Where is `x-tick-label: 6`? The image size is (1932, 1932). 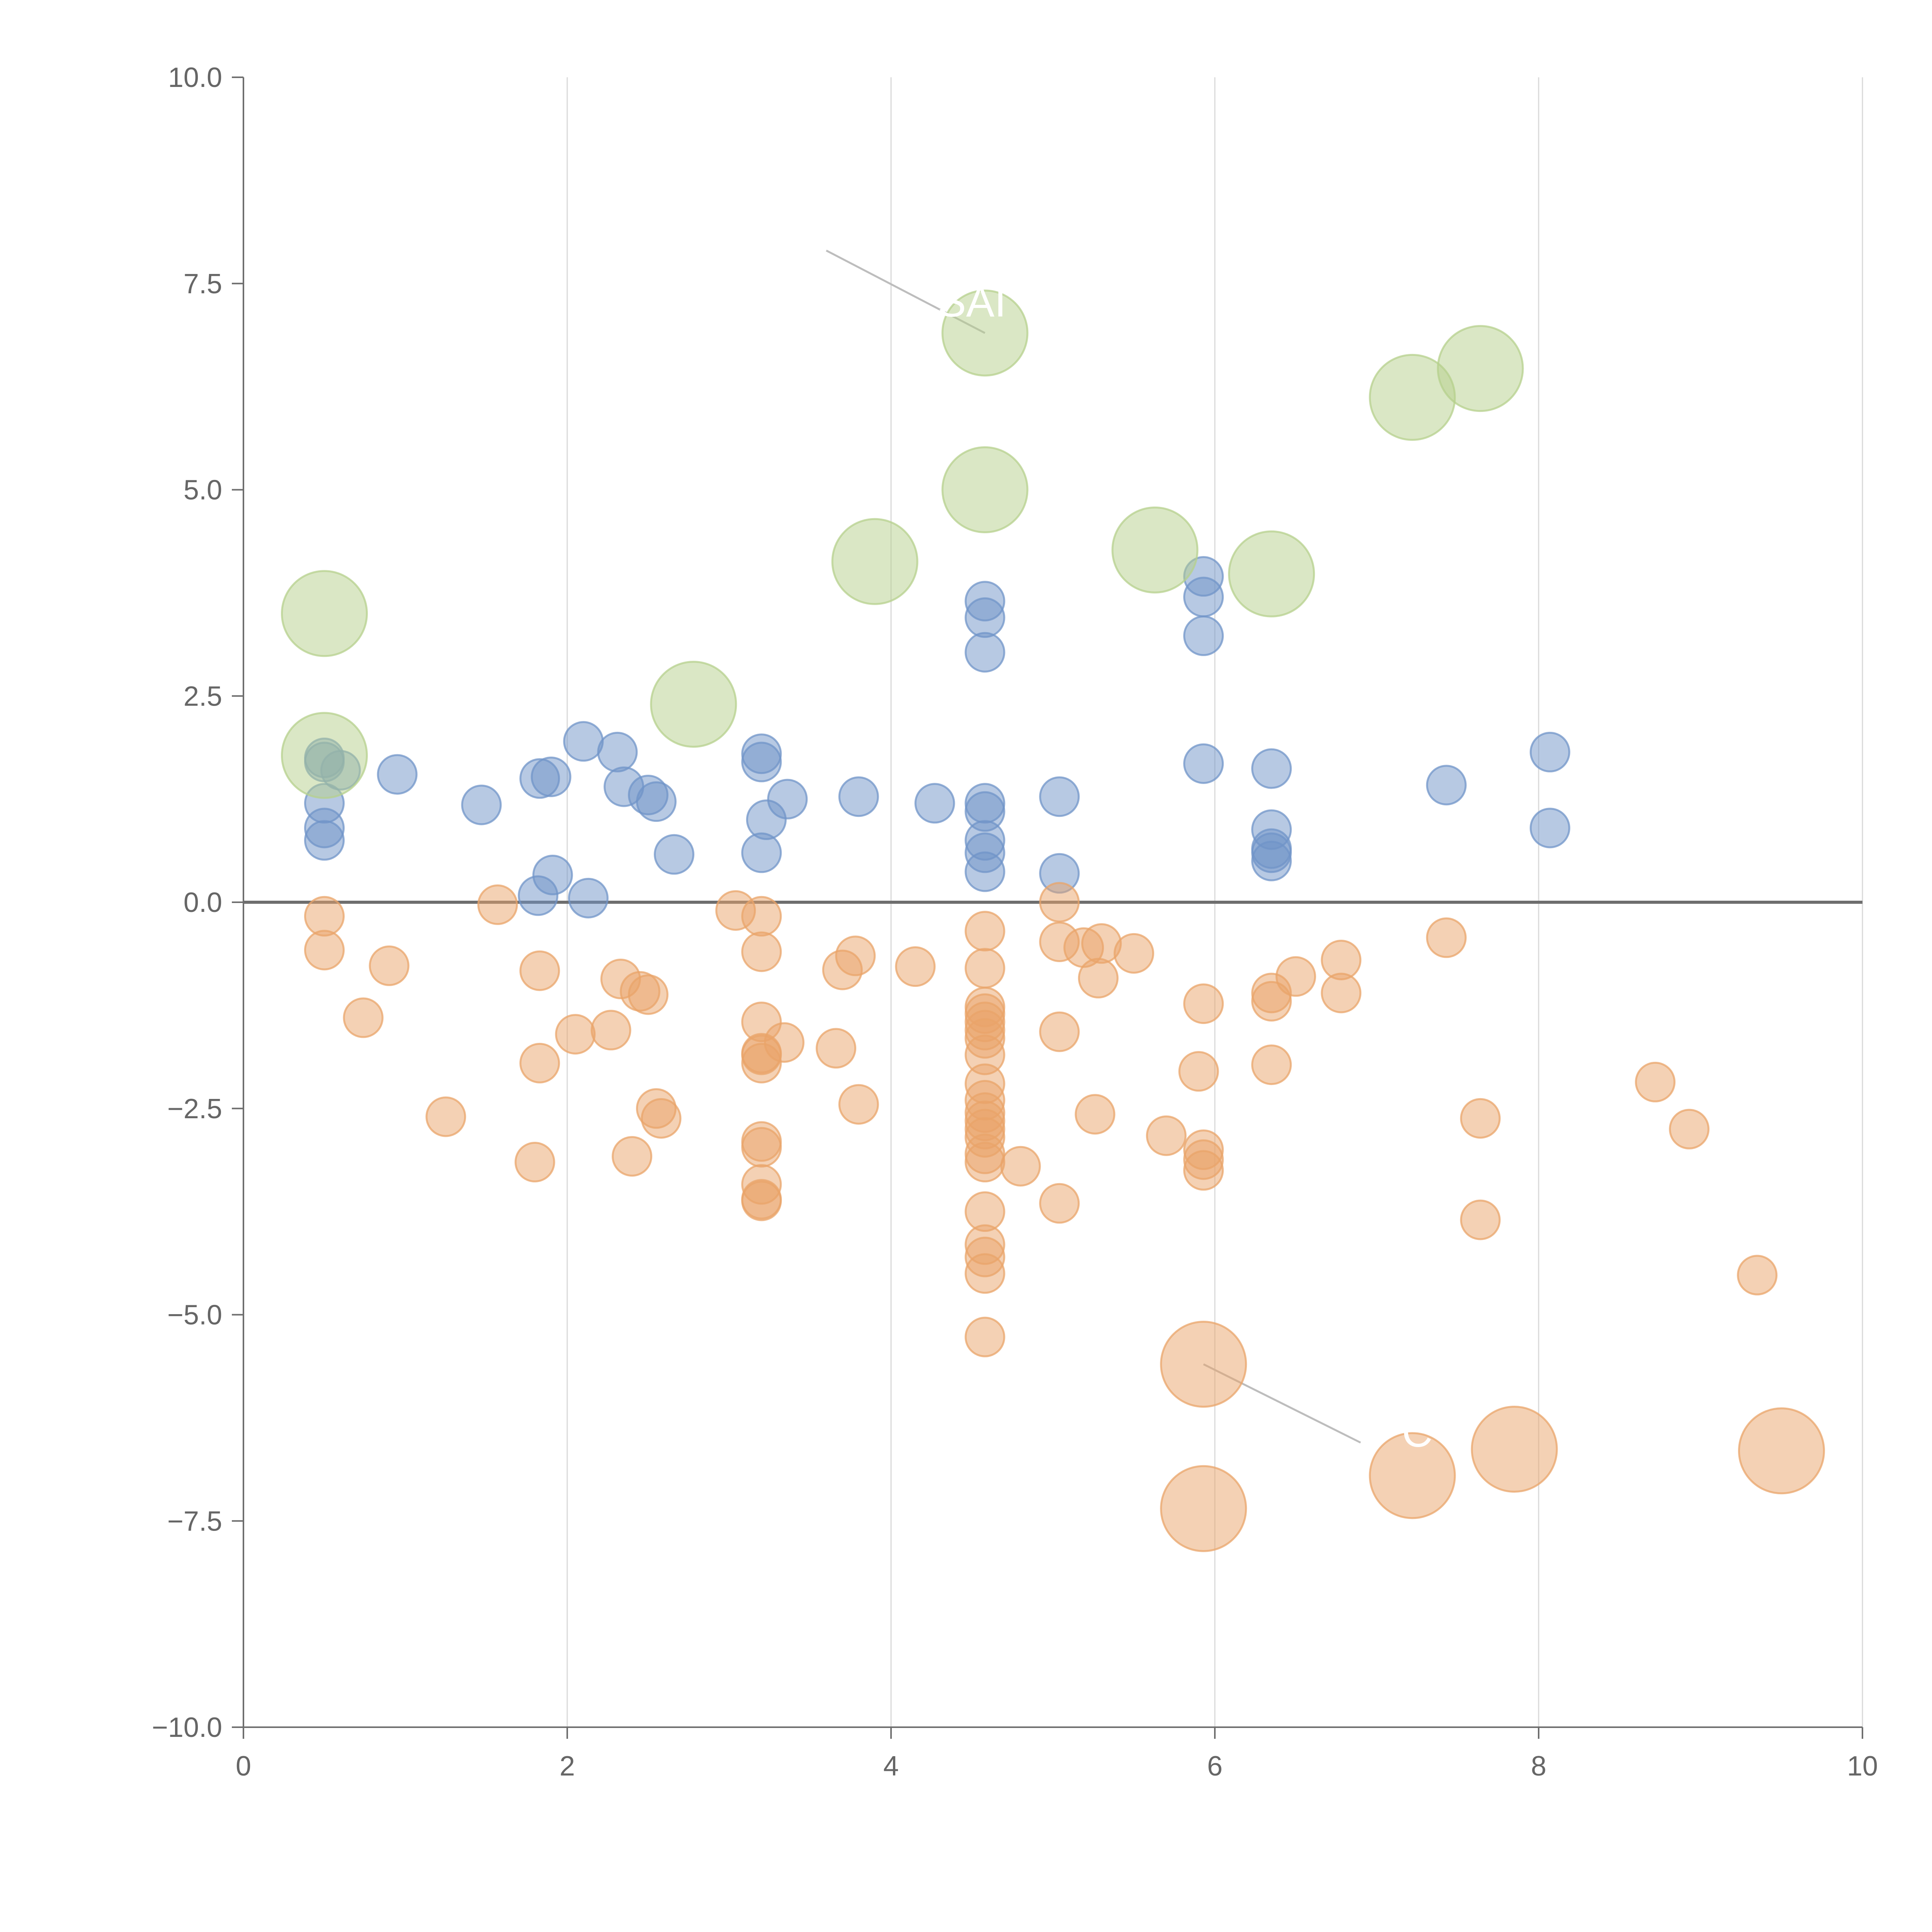 x-tick-label: 6 is located at coordinates (1215, 1767).